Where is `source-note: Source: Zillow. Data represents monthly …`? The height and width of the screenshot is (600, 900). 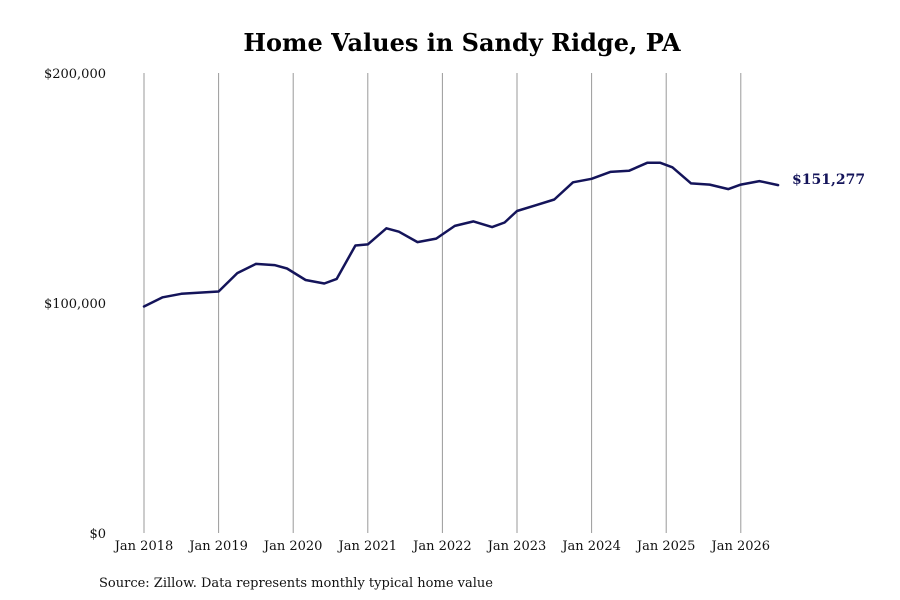
source-note: Source: Zillow. Data represents monthly … is located at coordinates (296, 583).